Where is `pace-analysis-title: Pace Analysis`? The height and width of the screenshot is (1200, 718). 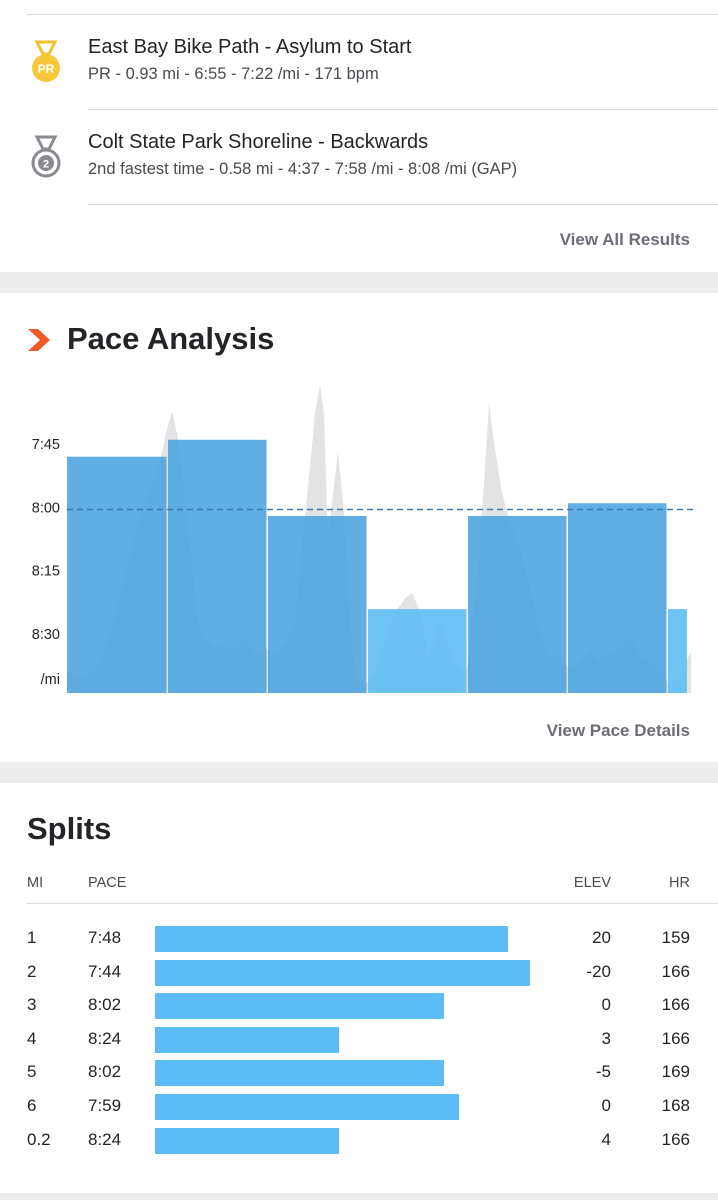
pace-analysis-title: Pace Analysis is located at coordinates (171, 338).